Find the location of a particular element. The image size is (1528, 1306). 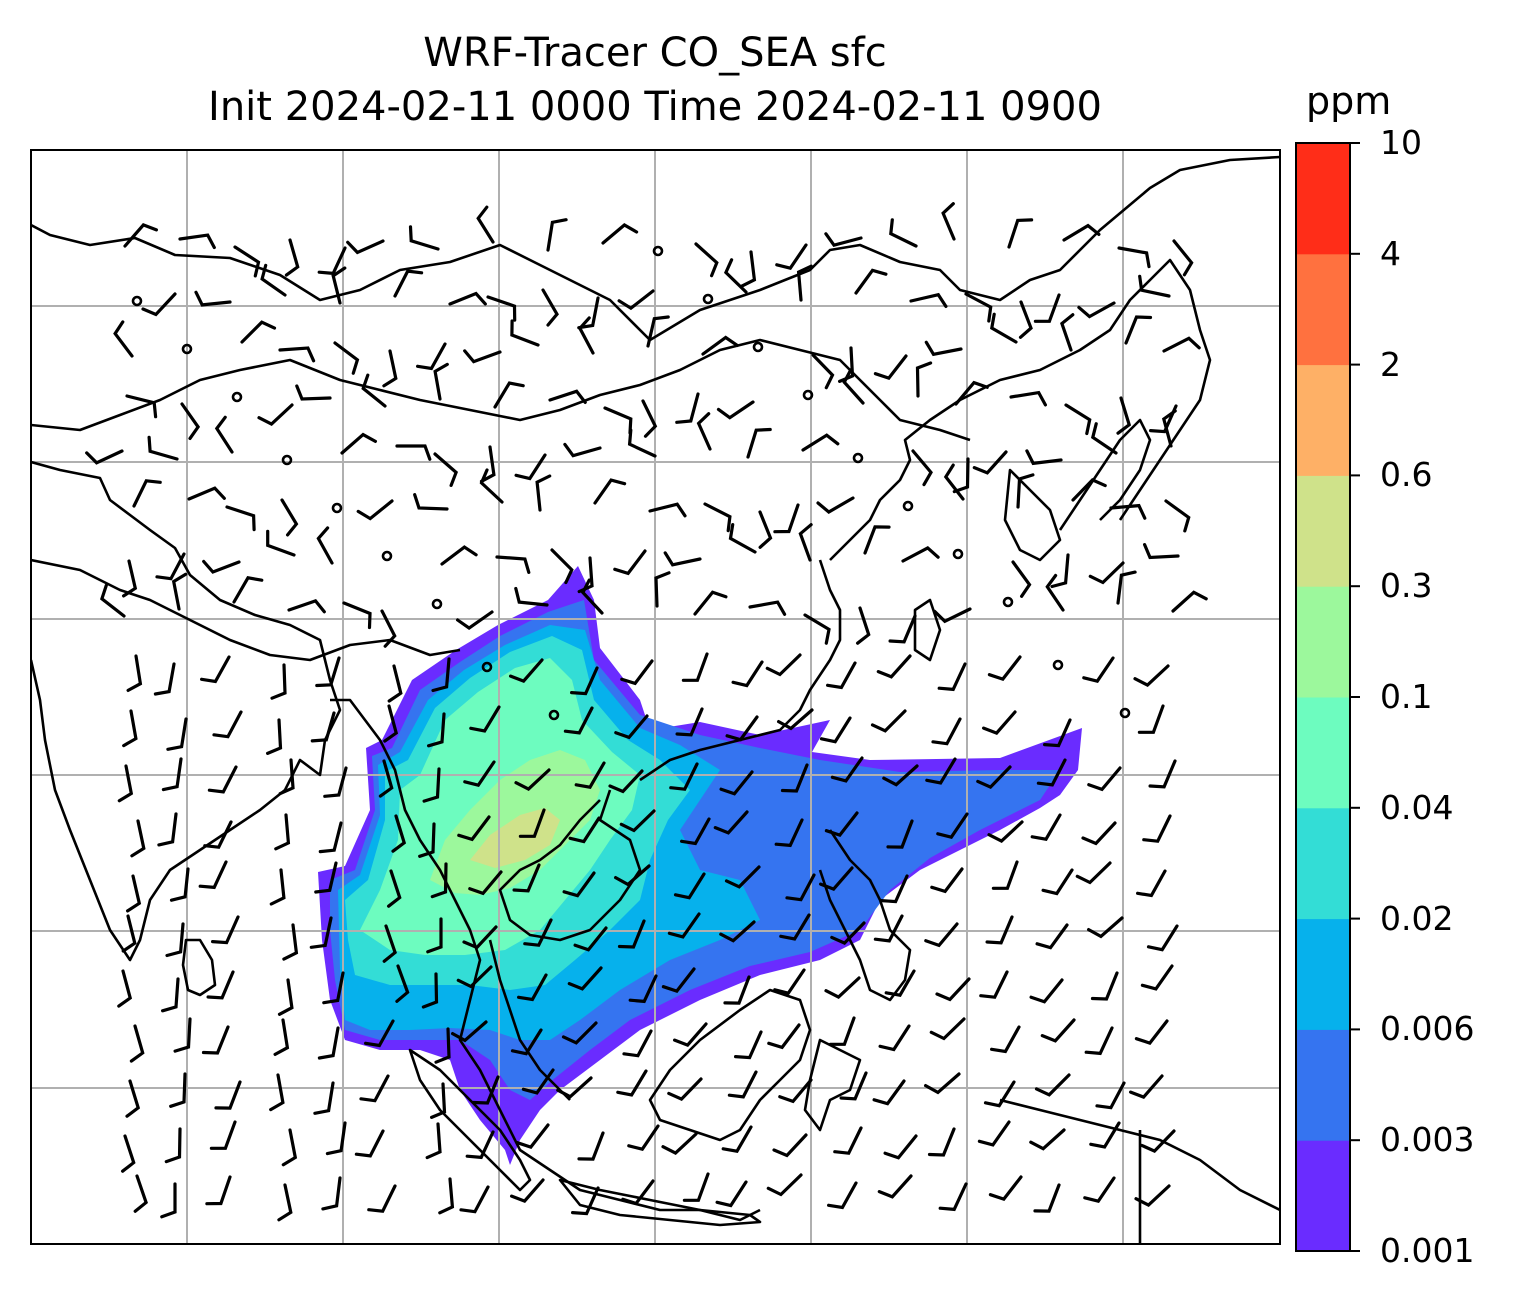

colorbar-tick-label: 0.001 is located at coordinates (1427, 1250).